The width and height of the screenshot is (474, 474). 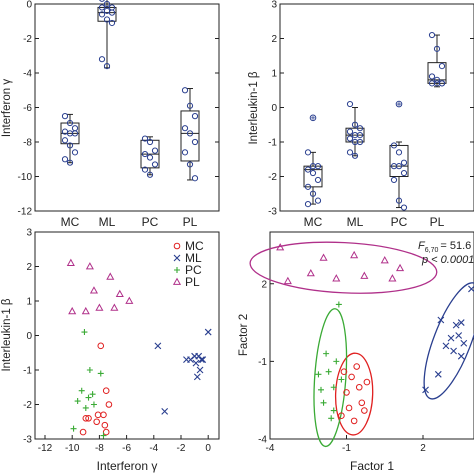 I want to click on legend-label-pc: PC, so click(x=193, y=270).